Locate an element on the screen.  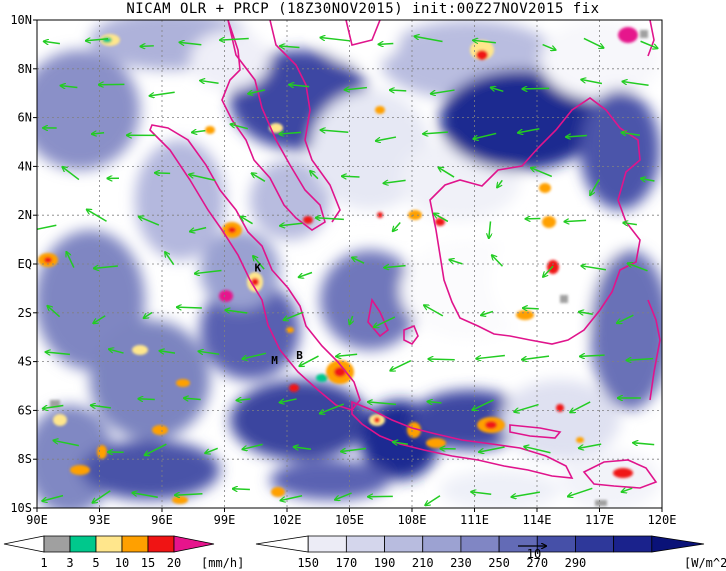
coast-vietnam is located at coordinates (363, 33).